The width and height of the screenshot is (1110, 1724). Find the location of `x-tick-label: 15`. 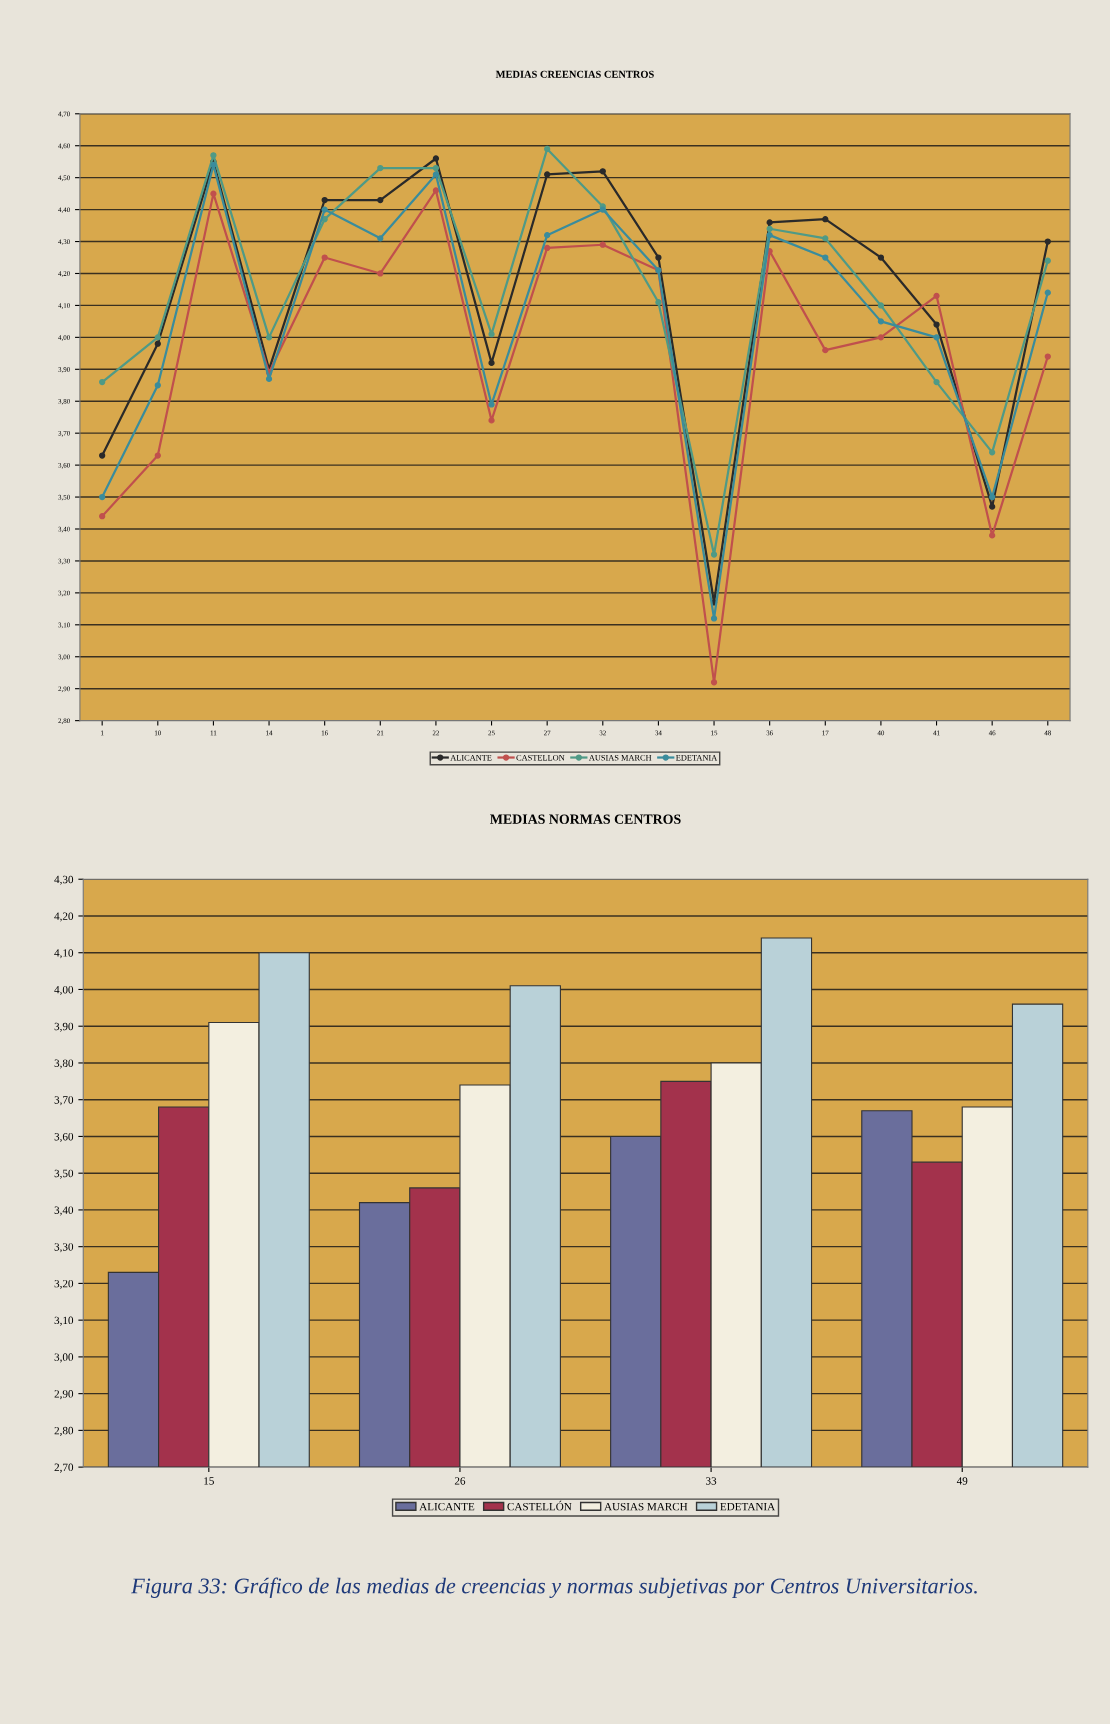

x-tick-label: 15 is located at coordinates (209, 1481).